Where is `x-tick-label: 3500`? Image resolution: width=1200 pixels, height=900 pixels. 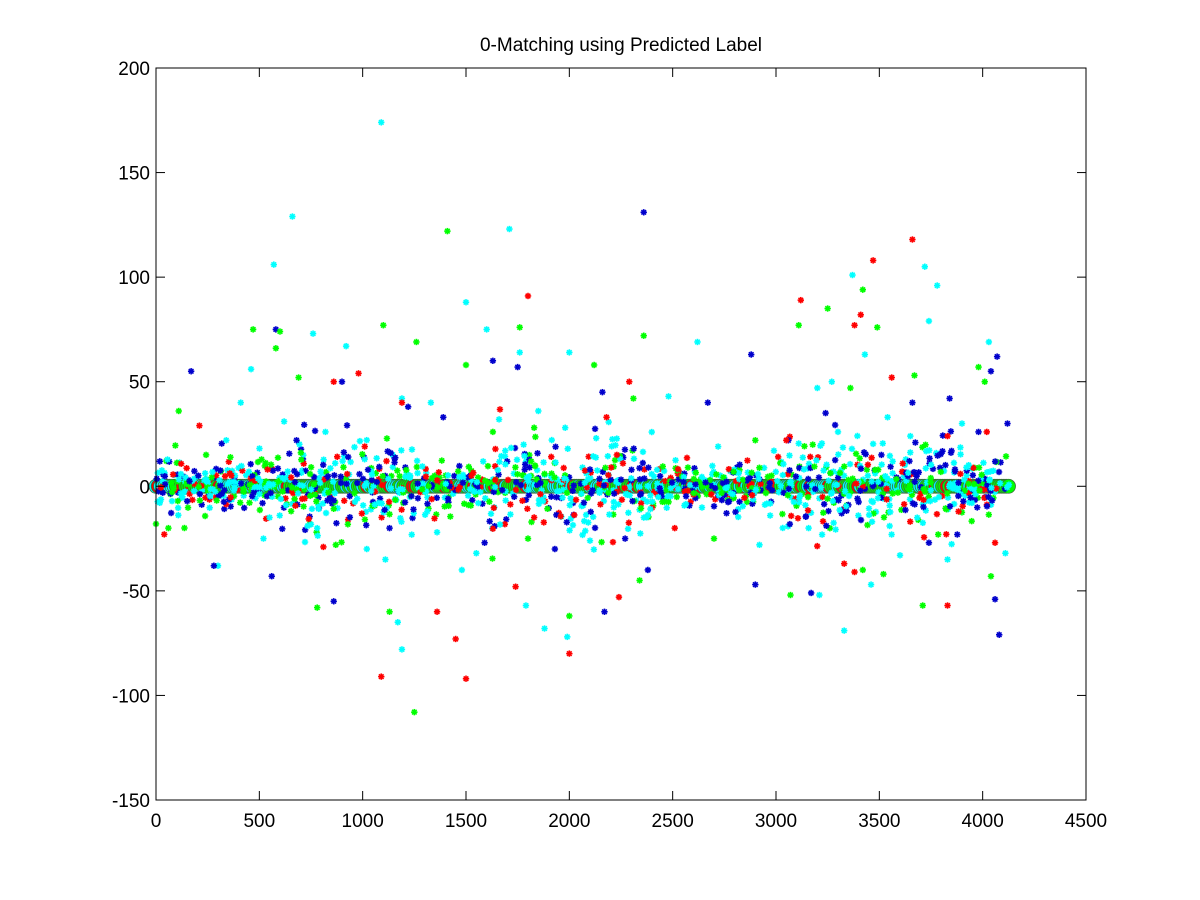 x-tick-label: 3500 is located at coordinates (879, 821).